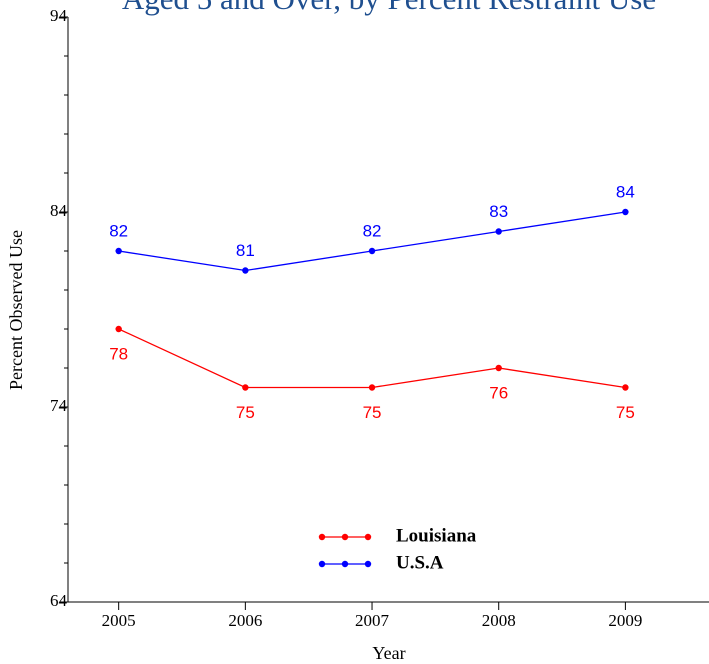 Image resolution: width=709 pixels, height=664 pixels. Describe the element at coordinates (388, 653) in the screenshot. I see `x-axis-label: Year` at that location.